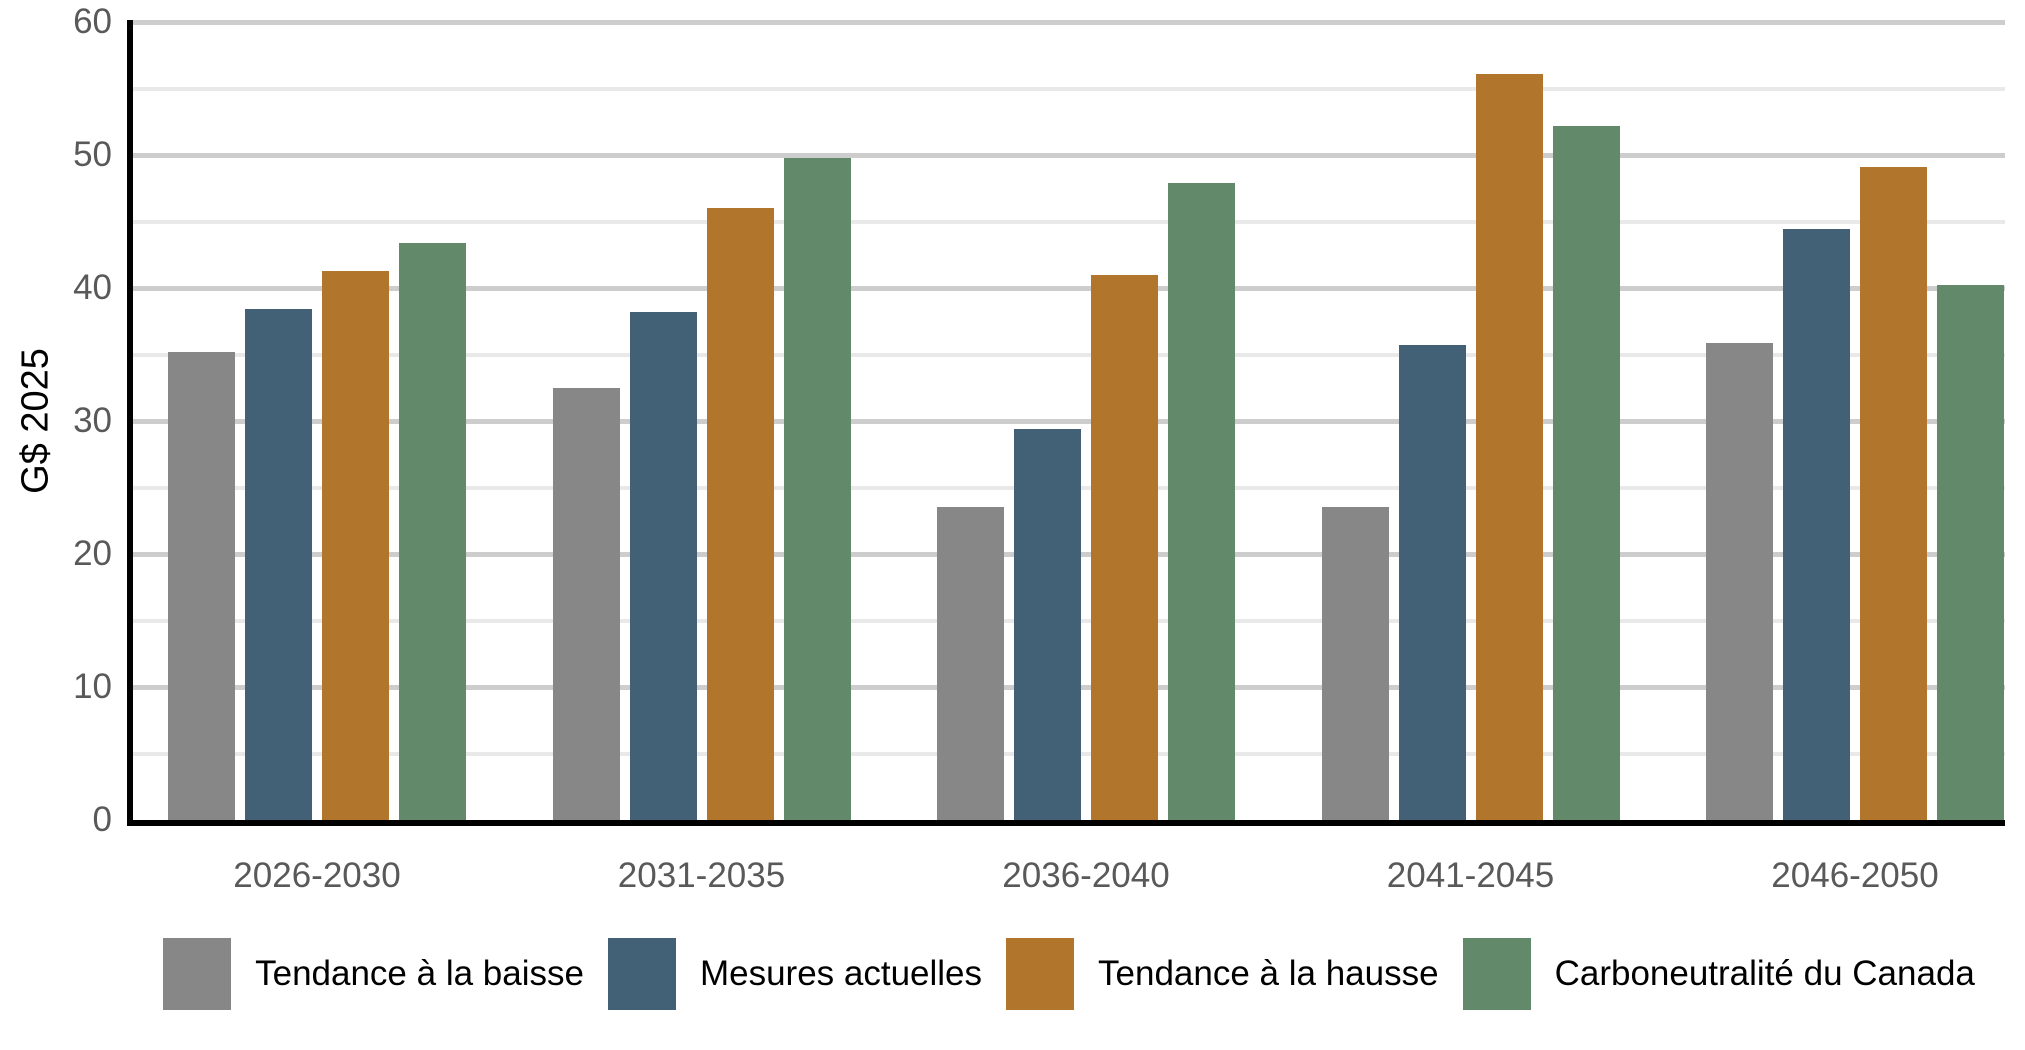 Image resolution: width=2025 pixels, height=1050 pixels. What do you see at coordinates (1470, 875) in the screenshot?
I see `x-axis-category-label: 2041-2045` at bounding box center [1470, 875].